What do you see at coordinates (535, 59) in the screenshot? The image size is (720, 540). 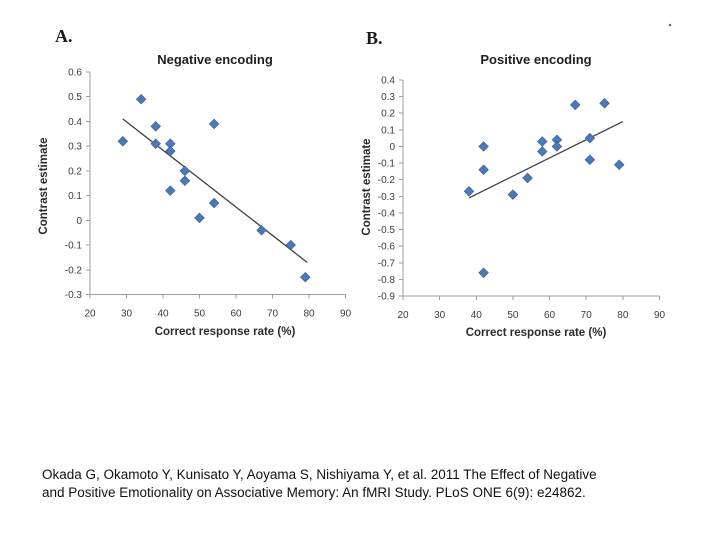 I see `chart-b-title: Positive encoding` at bounding box center [535, 59].